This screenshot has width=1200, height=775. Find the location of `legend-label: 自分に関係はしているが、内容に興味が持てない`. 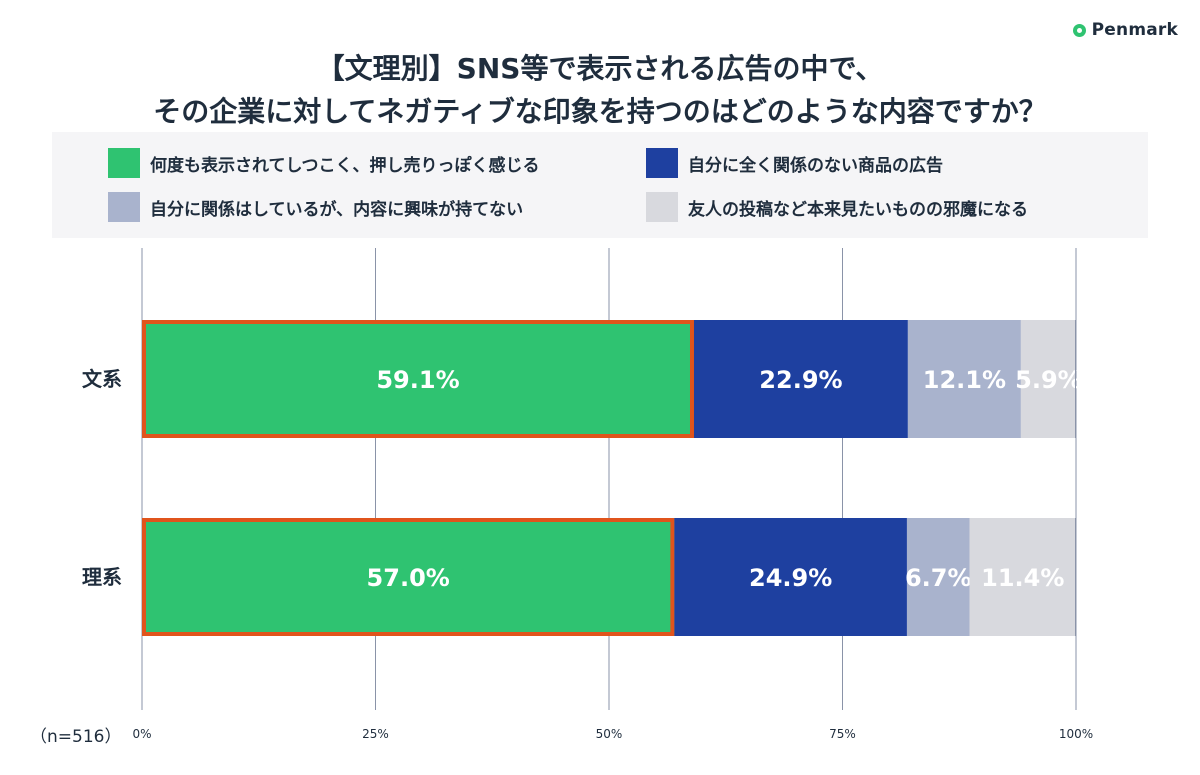

legend-label: 自分に関係はしているが、内容に興味が持てない is located at coordinates (337, 209).